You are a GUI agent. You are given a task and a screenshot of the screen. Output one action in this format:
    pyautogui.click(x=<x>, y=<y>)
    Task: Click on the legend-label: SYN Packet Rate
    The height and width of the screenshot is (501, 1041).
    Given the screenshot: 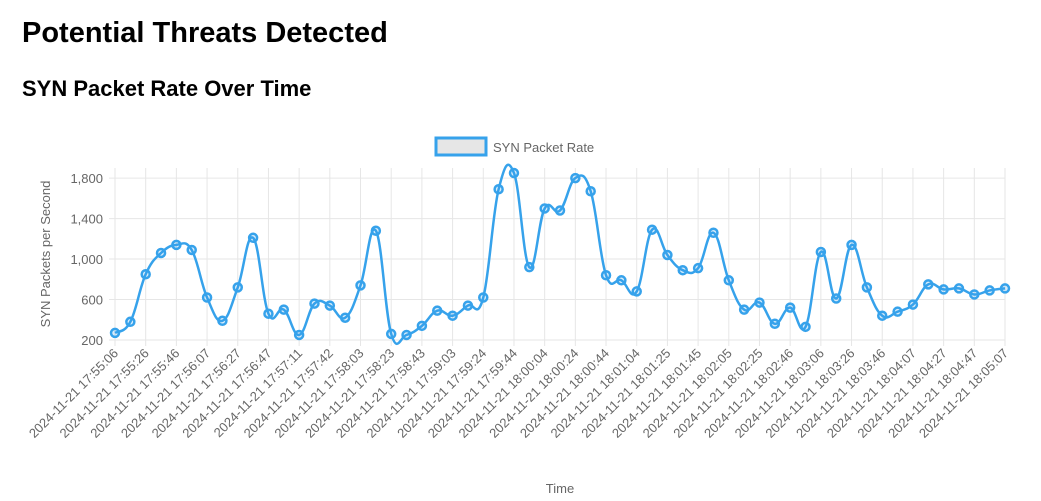 What is the action you would take?
    pyautogui.click(x=543, y=147)
    